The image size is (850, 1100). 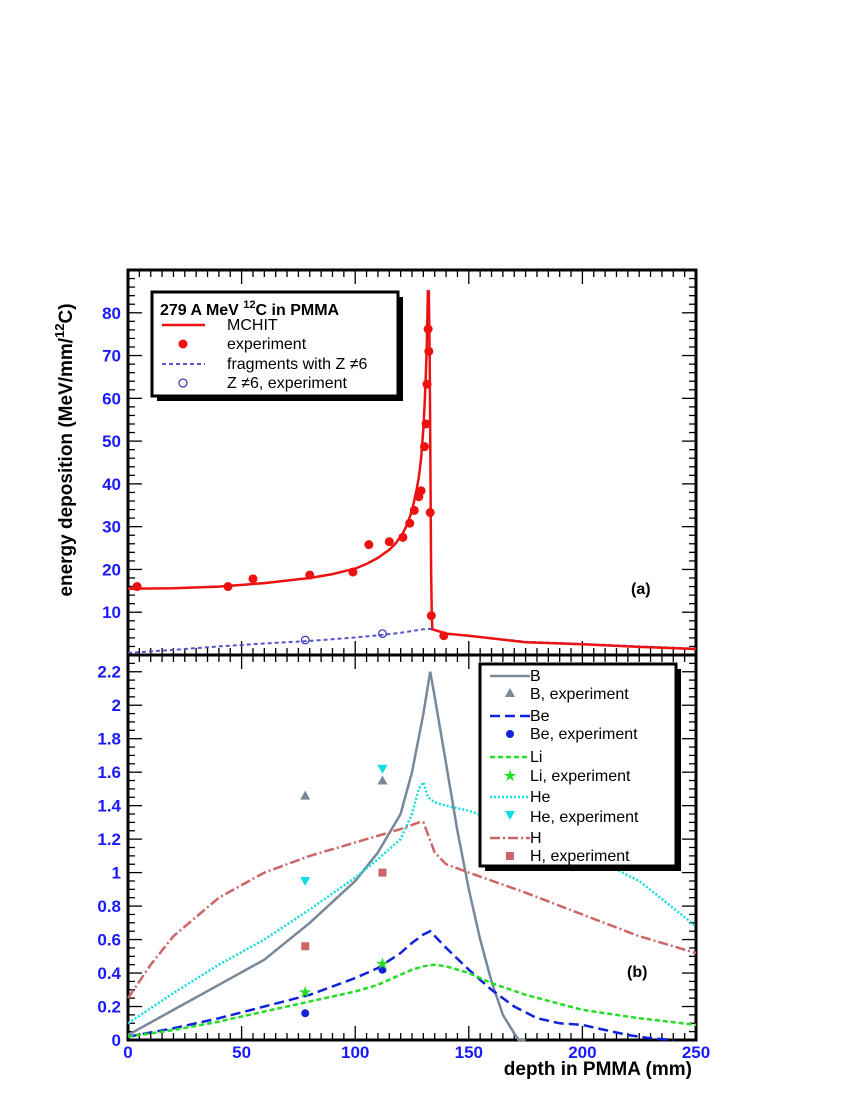 What do you see at coordinates (510, 776) in the screenshot?
I see `legend-b-swatch-li-exp: ★` at bounding box center [510, 776].